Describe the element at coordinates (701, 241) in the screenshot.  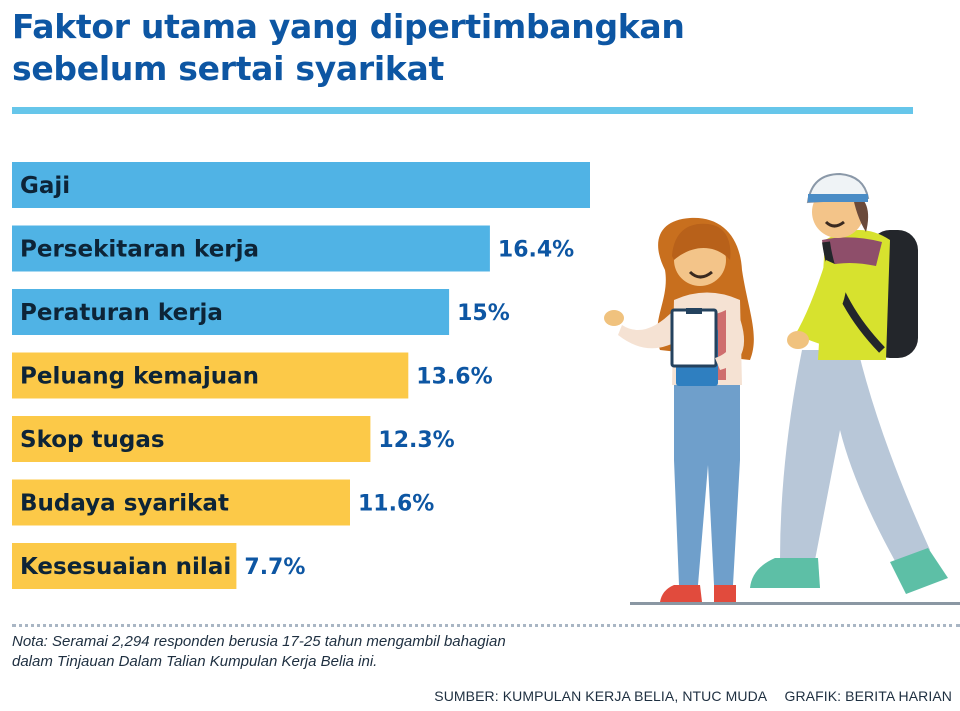
I see `girl-hair-front` at that location.